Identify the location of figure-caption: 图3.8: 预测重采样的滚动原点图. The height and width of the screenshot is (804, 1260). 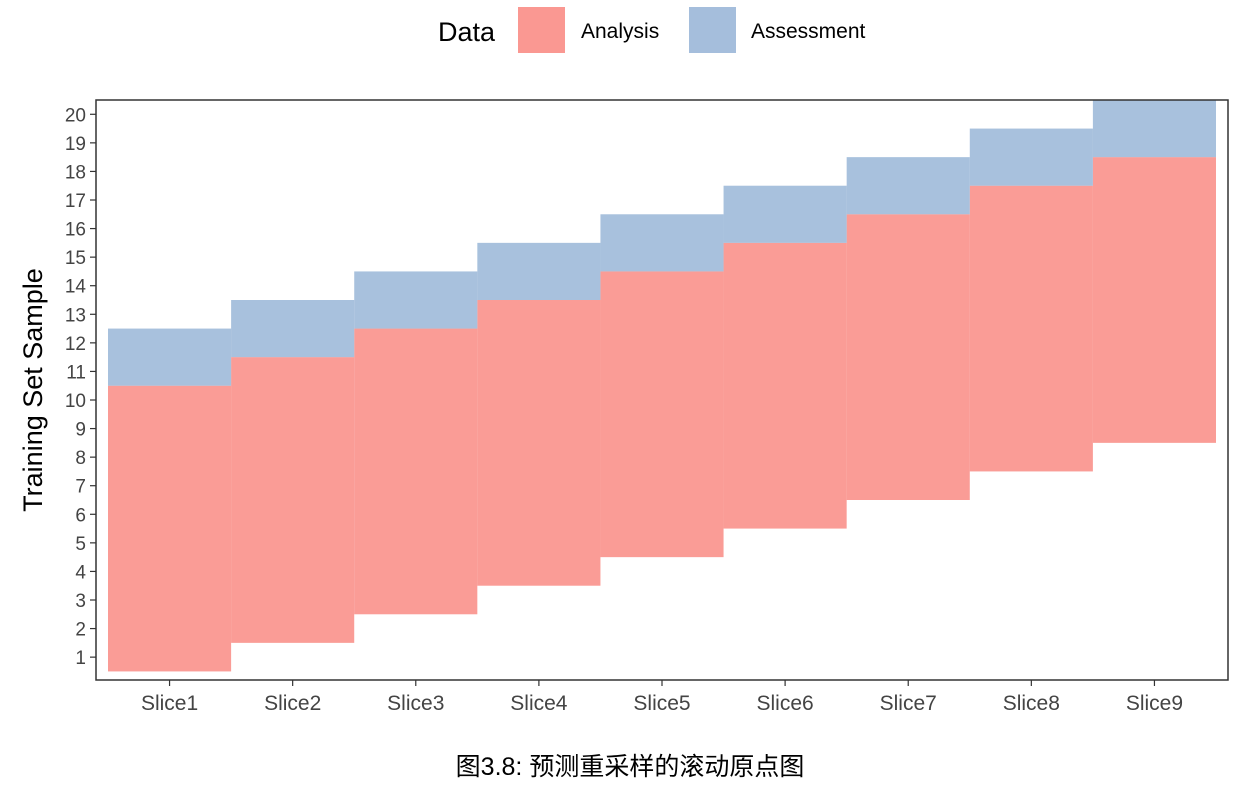
(630, 767).